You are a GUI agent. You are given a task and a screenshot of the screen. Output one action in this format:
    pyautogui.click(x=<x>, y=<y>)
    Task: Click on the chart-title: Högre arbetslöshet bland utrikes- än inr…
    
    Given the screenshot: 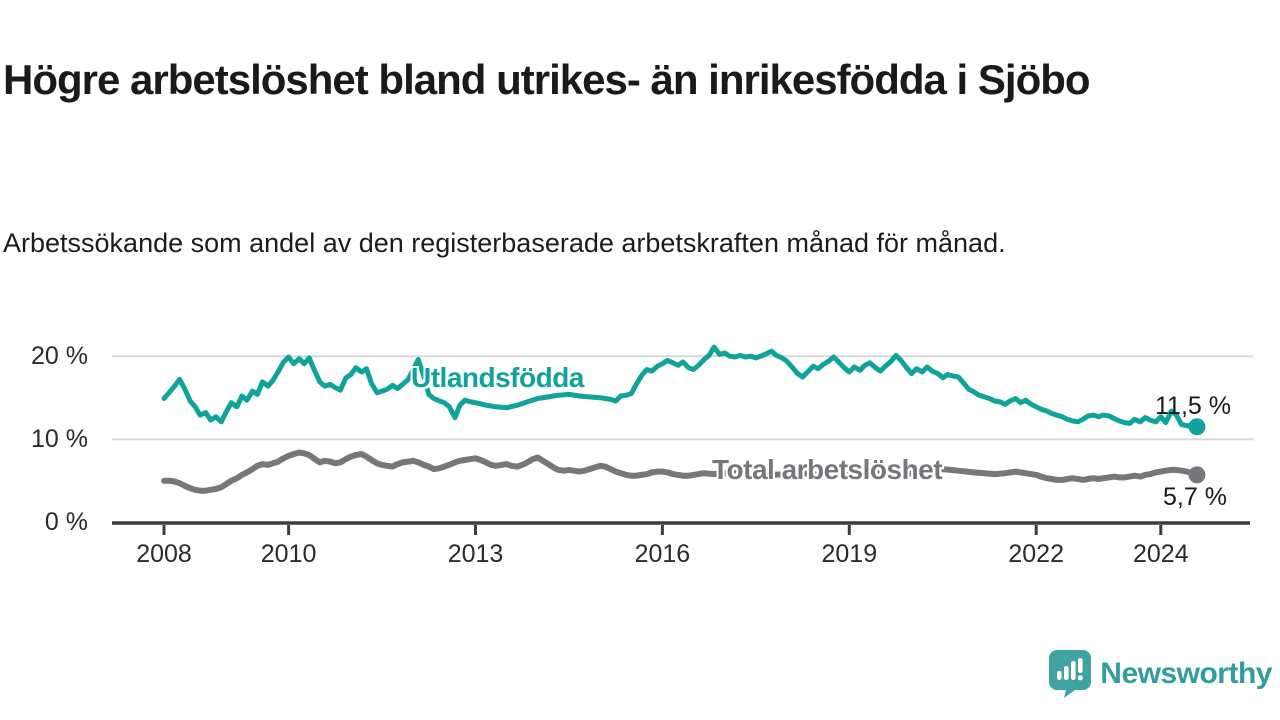 What is the action you would take?
    pyautogui.click(x=547, y=80)
    